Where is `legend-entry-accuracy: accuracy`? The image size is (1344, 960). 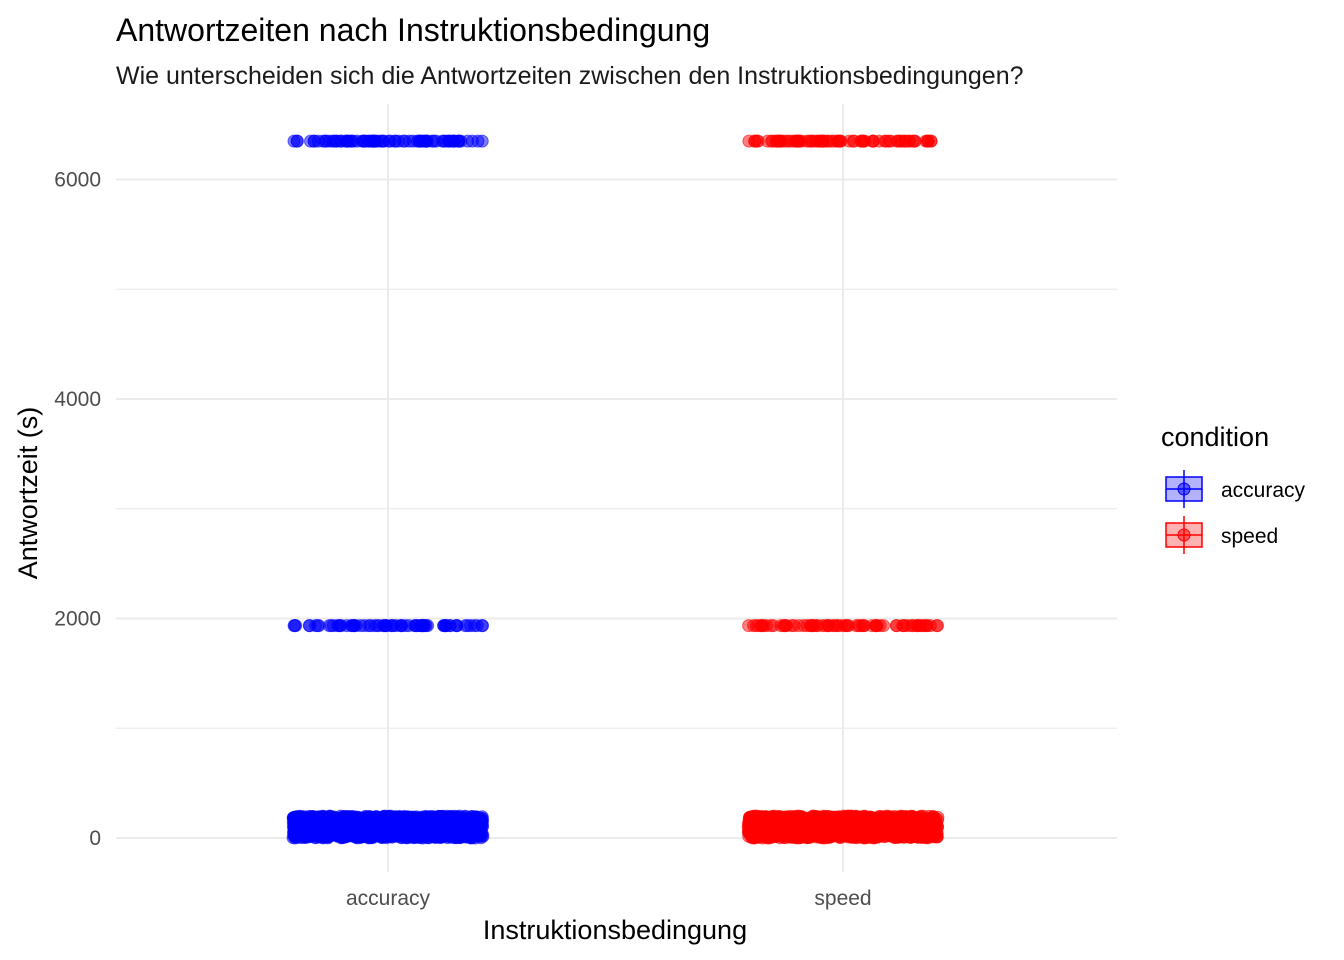
legend-entry-accuracy: accuracy is located at coordinates (1235, 489).